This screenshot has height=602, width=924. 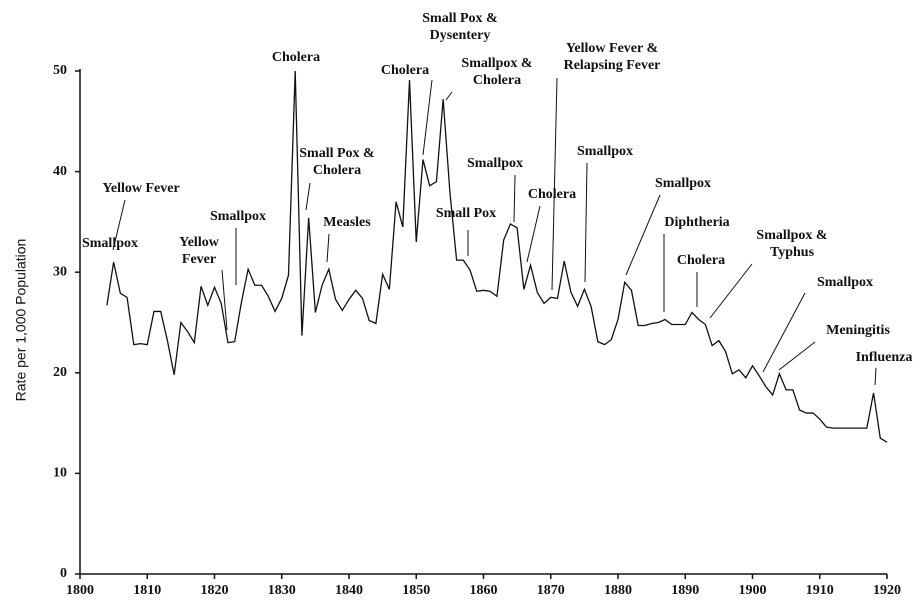 What do you see at coordinates (60, 171) in the screenshot?
I see `y-tick-label: 40` at bounding box center [60, 171].